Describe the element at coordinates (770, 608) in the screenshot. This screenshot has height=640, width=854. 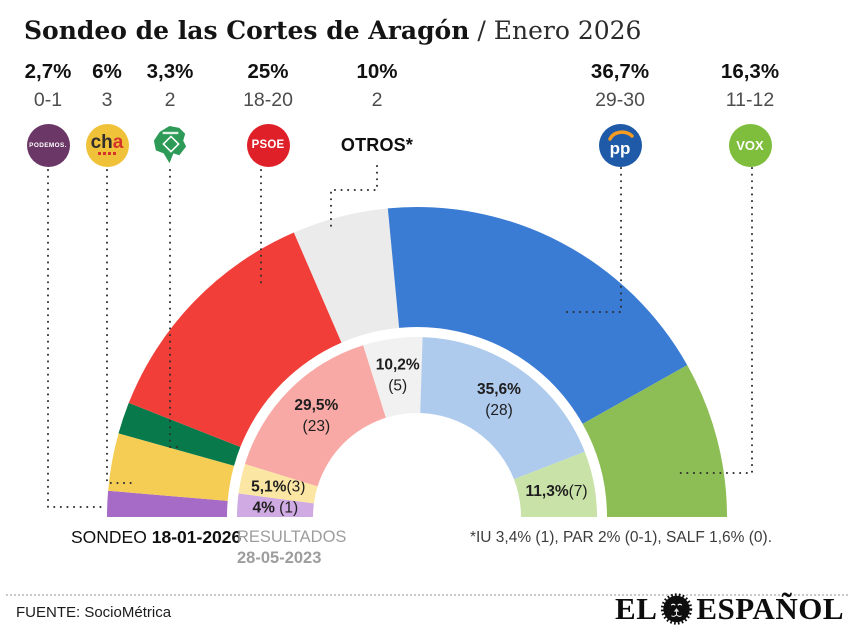
I see `brand-espanol: ESPAÑOL` at that location.